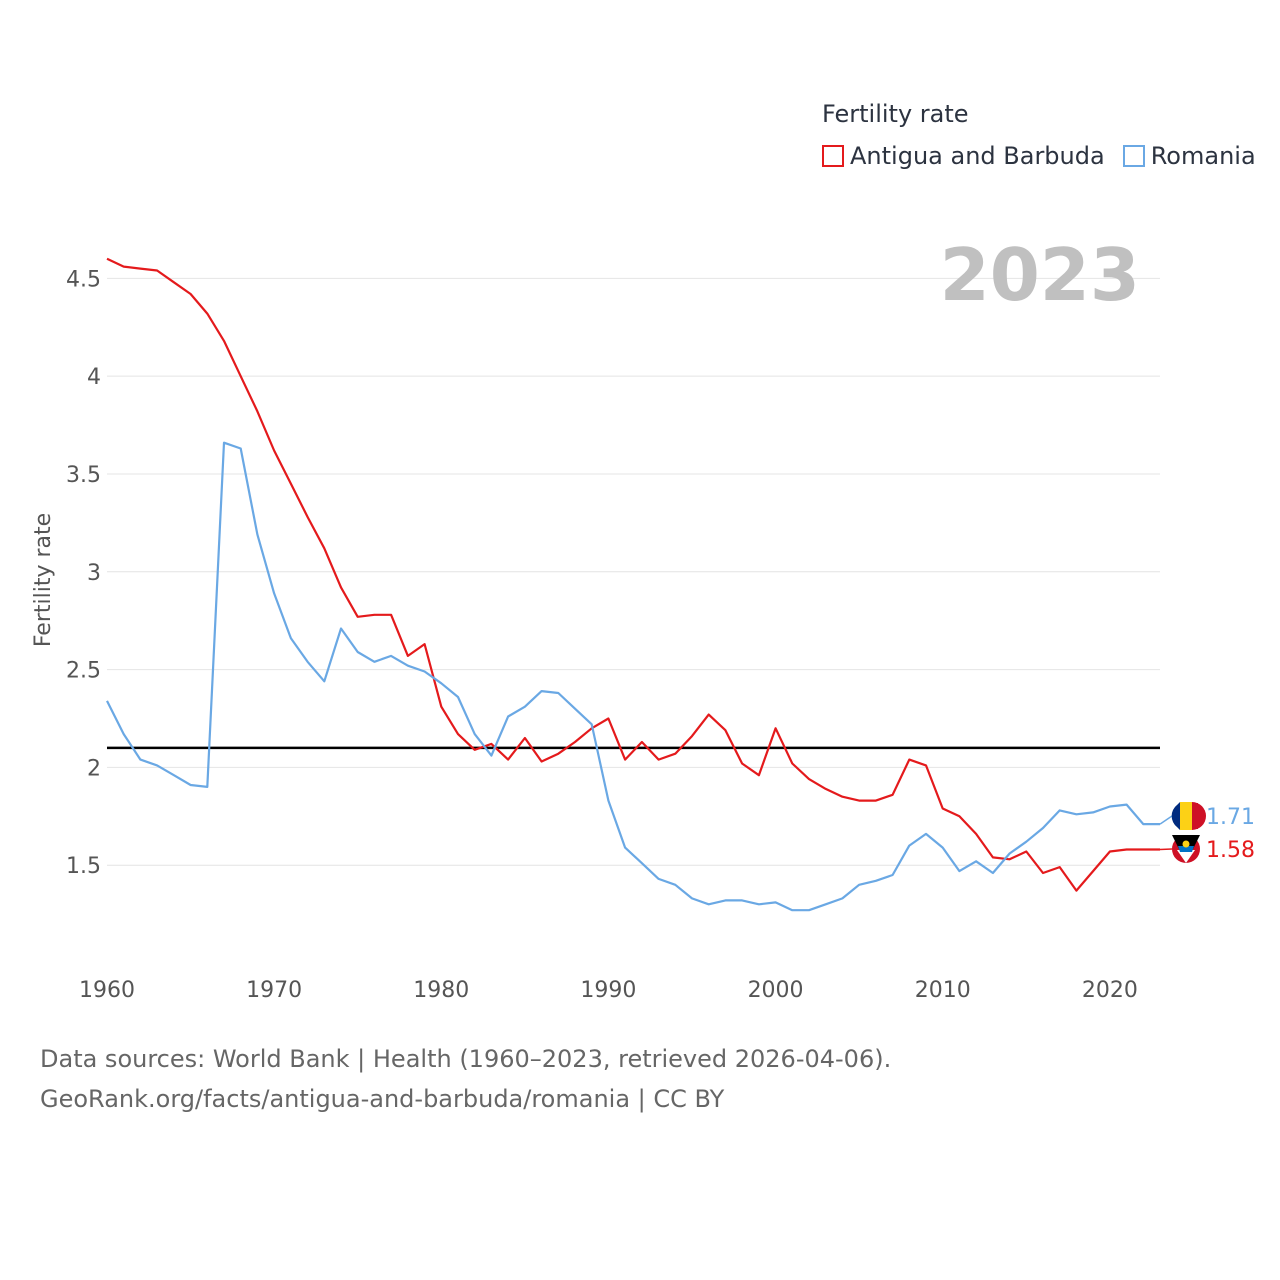  I want to click on legend-item-romania: Romania, so click(1189, 156).